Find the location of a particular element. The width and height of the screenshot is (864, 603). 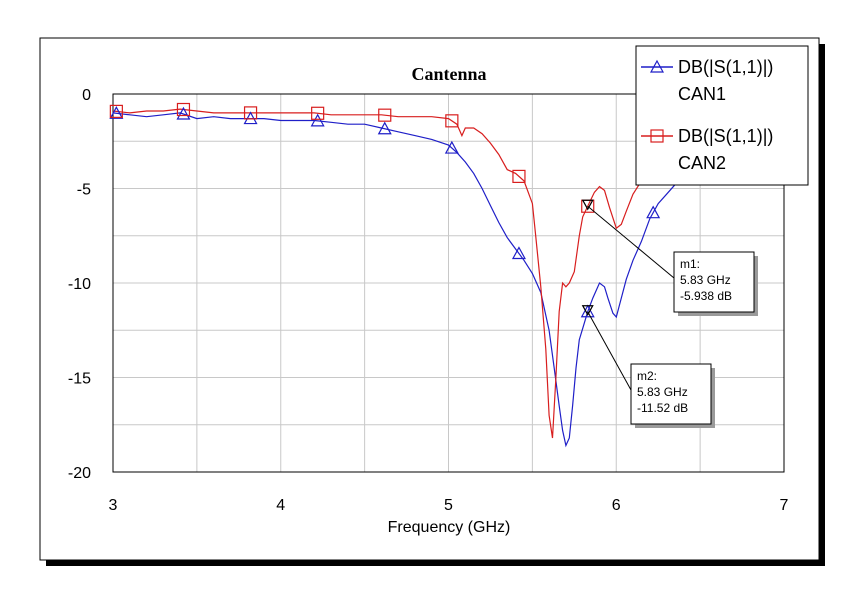

y-tick-label: -20 is located at coordinates (79, 473).